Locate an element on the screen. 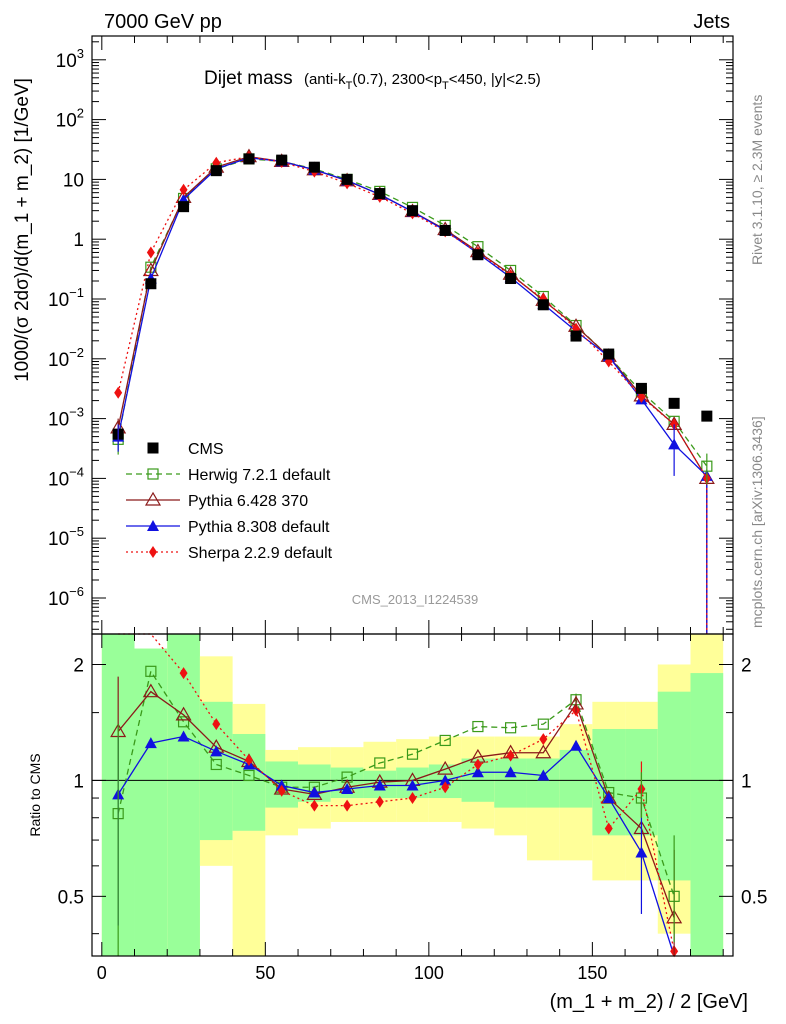 The image size is (786, 1024). legend-label-pythia6: Pythia 6.428 370 is located at coordinates (248, 501).